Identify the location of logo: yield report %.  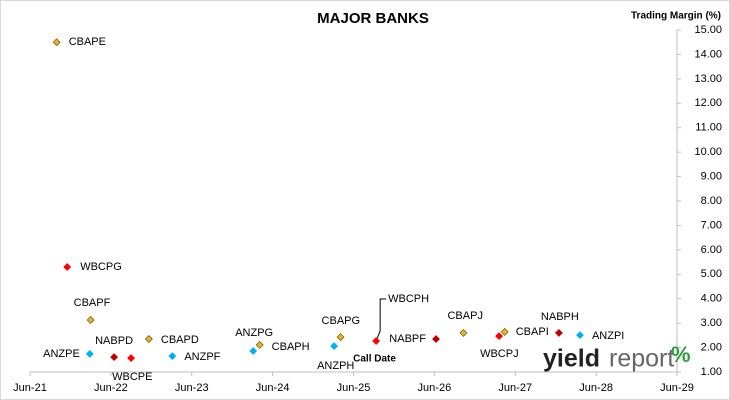
(617, 357).